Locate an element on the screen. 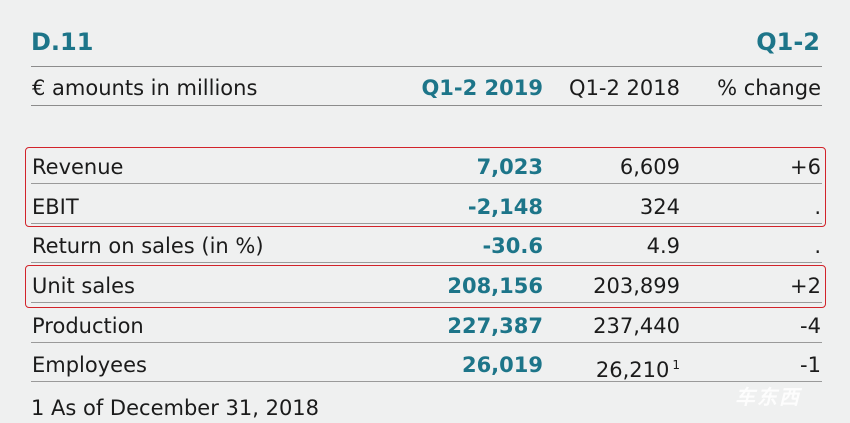 The image size is (850, 423). footnote: 1 As of December 31, 2018 is located at coordinates (175, 408).